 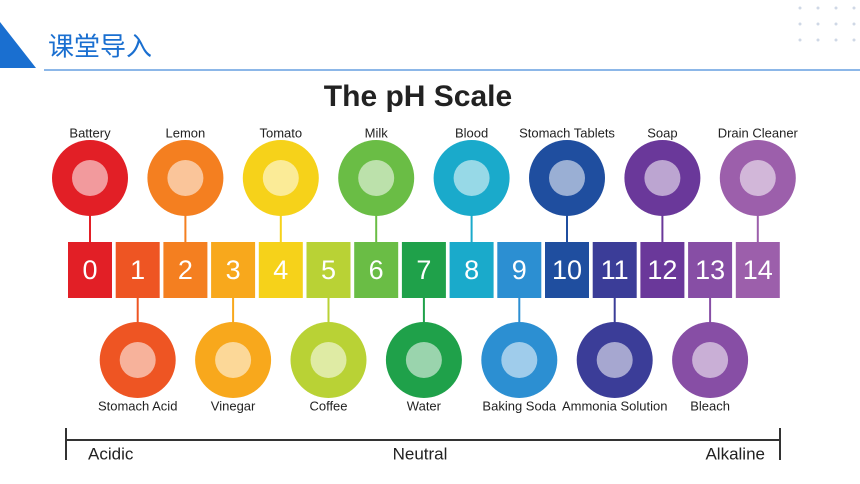 What do you see at coordinates (18, 45) in the screenshot?
I see `corner-shape` at bounding box center [18, 45].